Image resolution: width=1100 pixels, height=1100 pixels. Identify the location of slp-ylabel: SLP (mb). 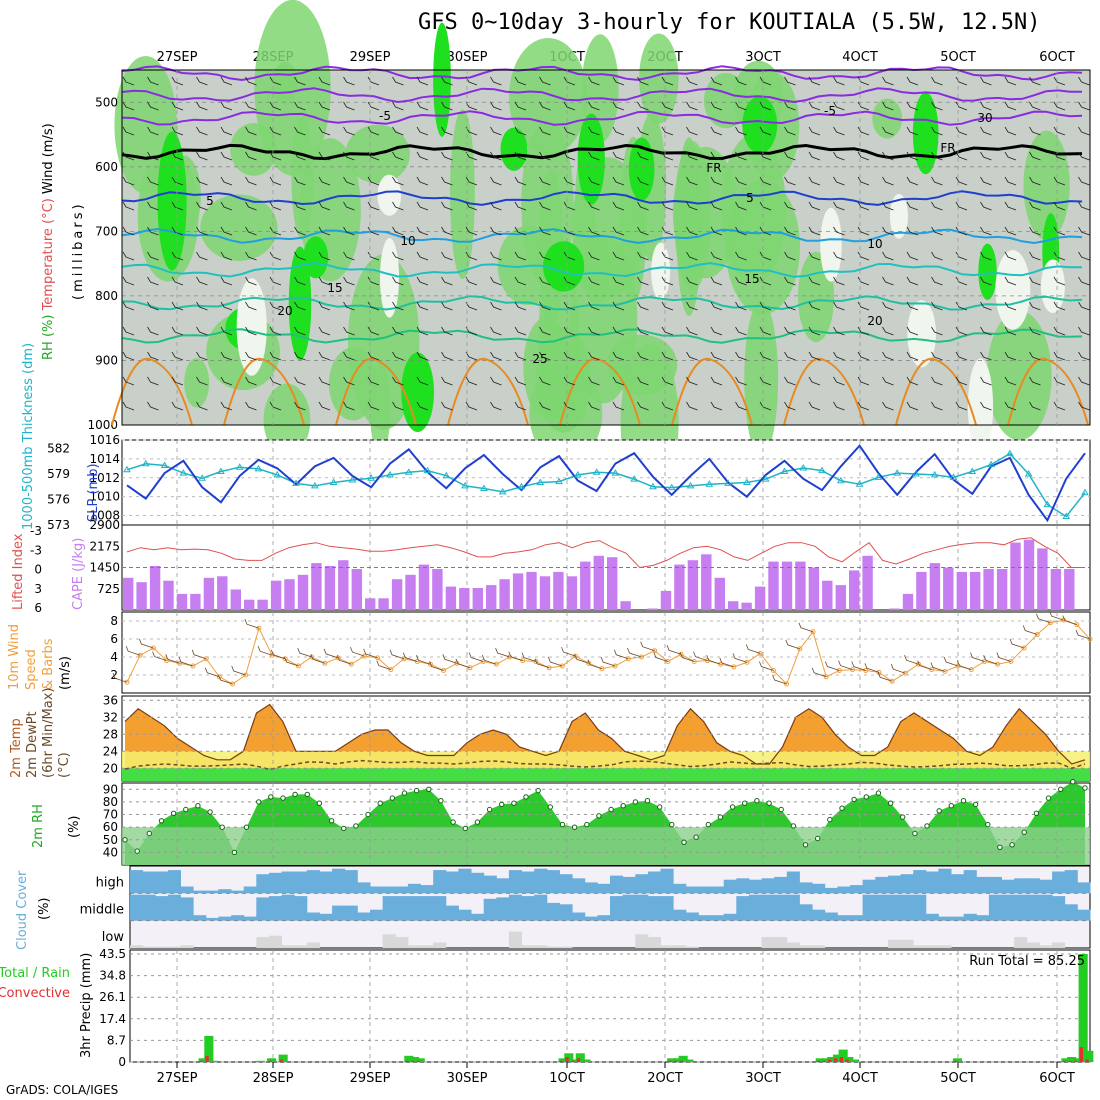
(93, 492).